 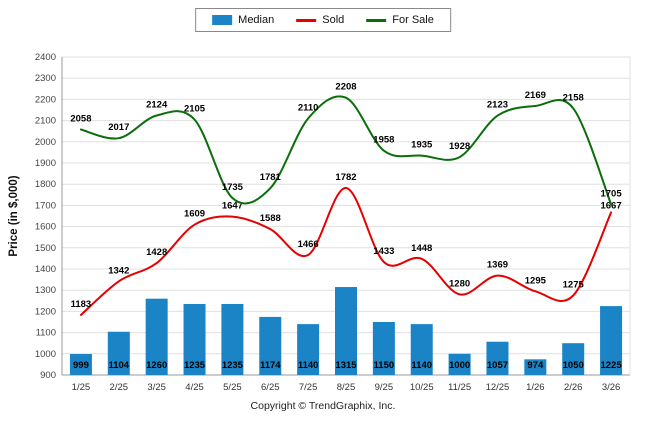 What do you see at coordinates (320, 20) in the screenshot?
I see `legend-item-sold: Sold` at bounding box center [320, 20].